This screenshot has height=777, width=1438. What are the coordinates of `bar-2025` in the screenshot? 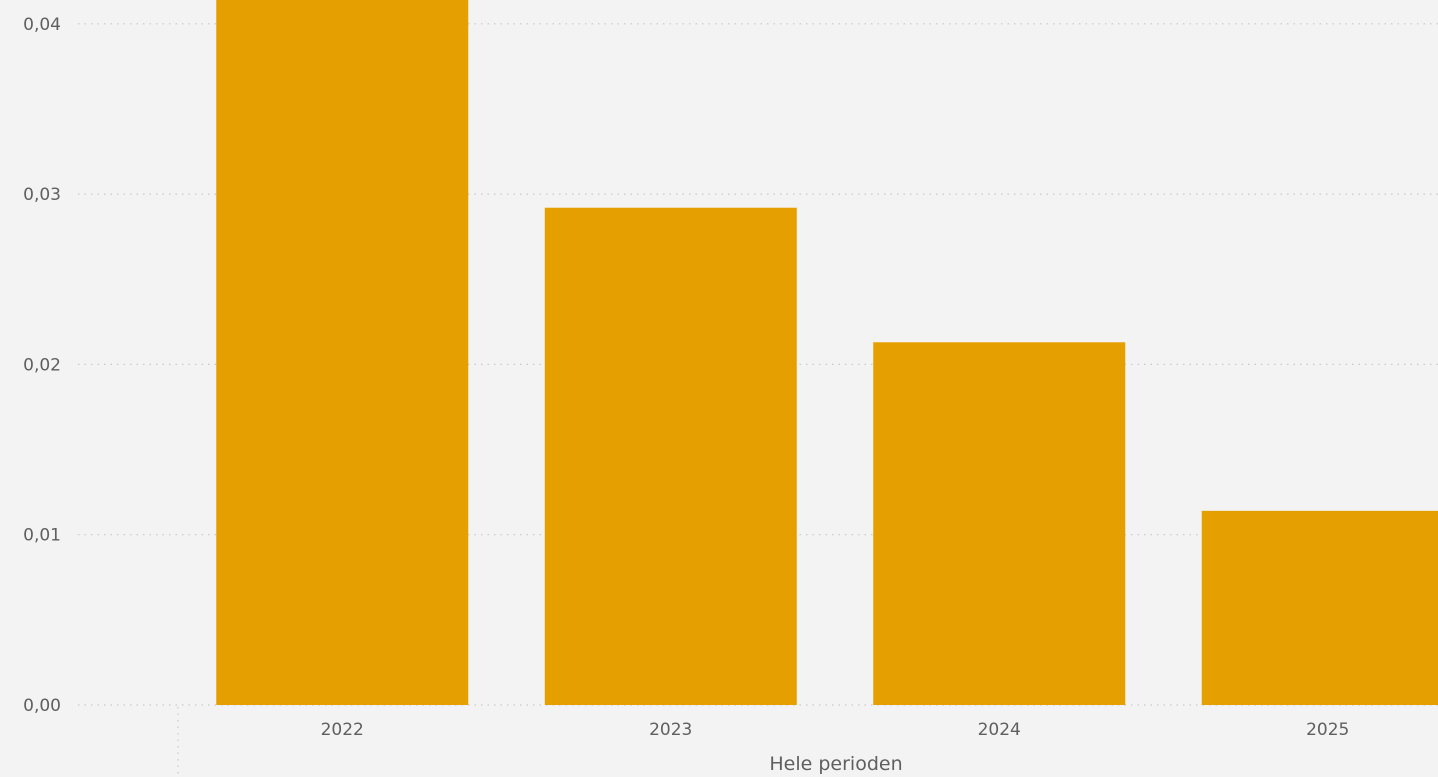 It's located at (1319, 607).